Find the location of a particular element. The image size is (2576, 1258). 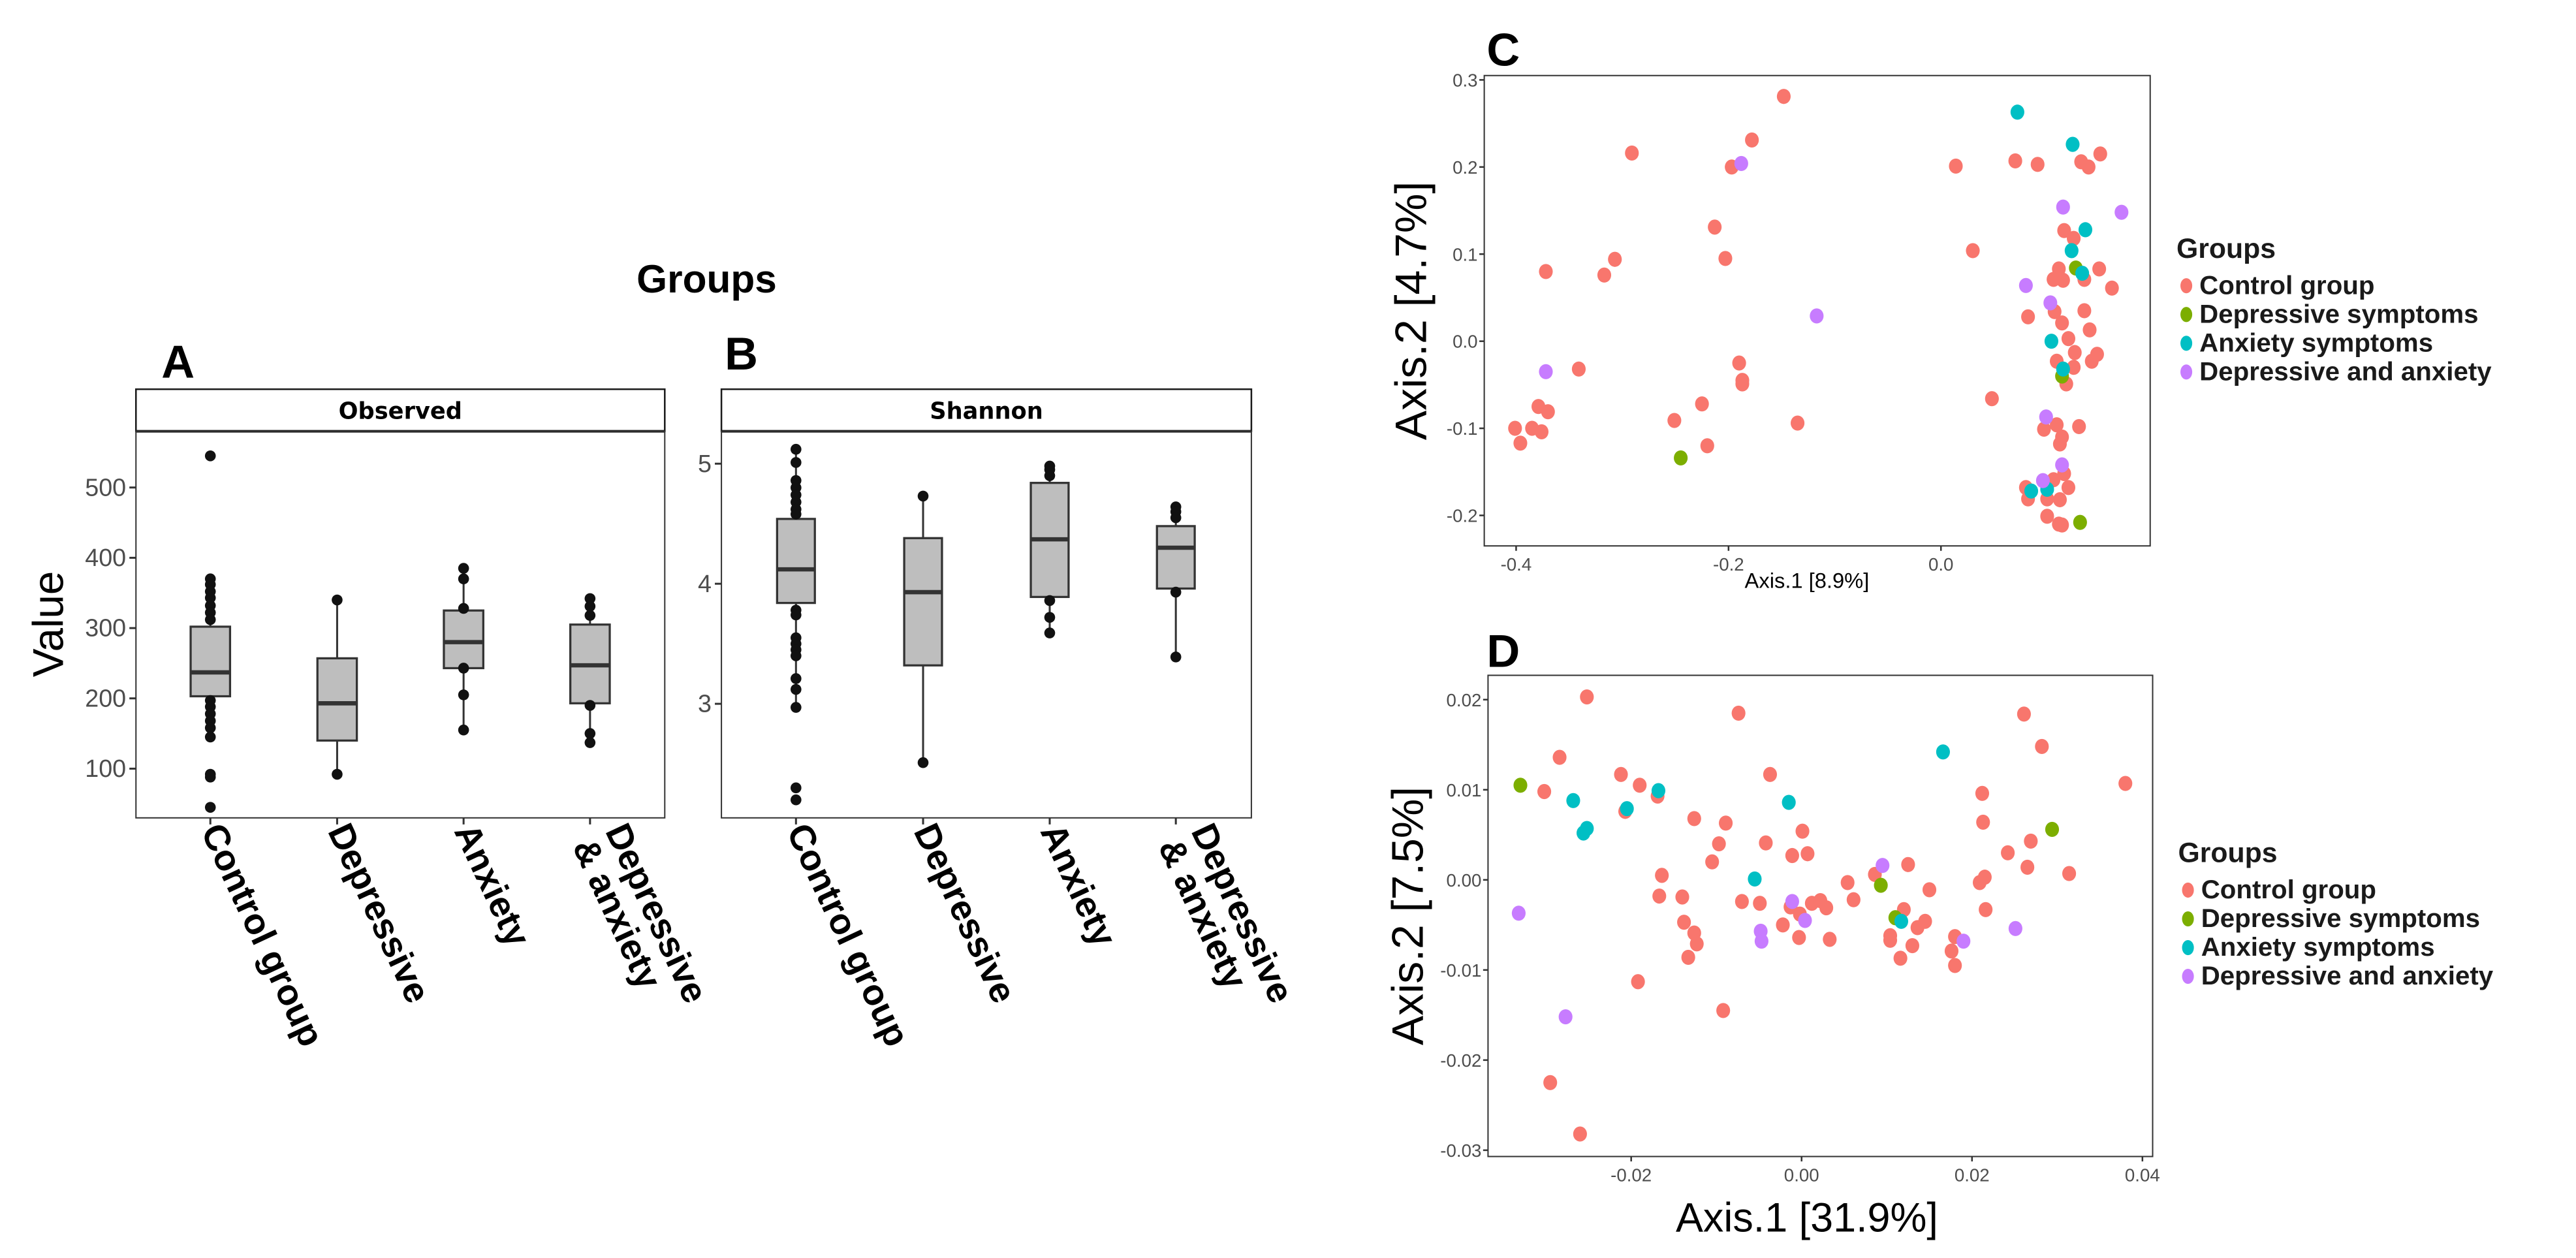

legend-label: Depressive and anxiety is located at coordinates (2345, 371).